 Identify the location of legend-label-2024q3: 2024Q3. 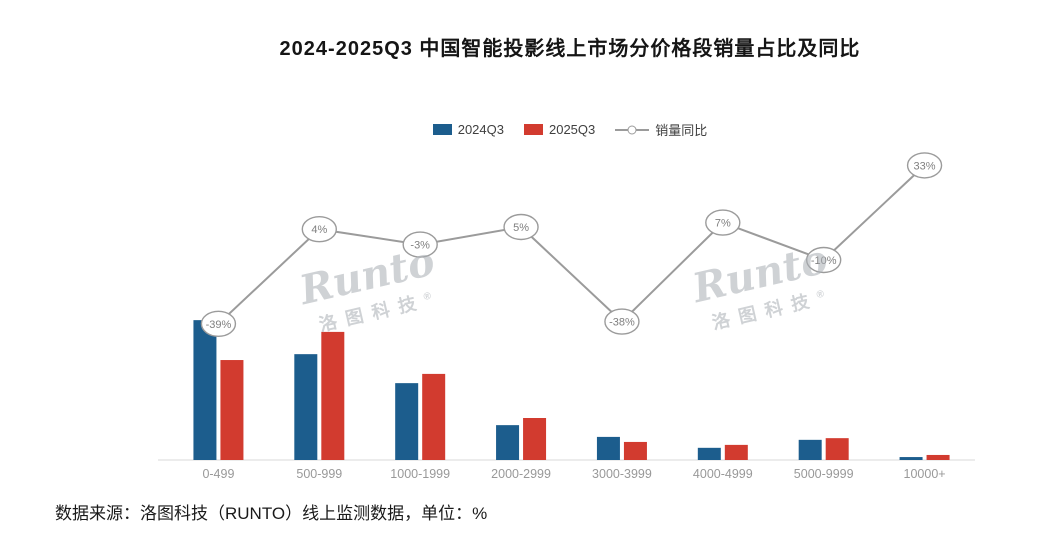
(480, 129).